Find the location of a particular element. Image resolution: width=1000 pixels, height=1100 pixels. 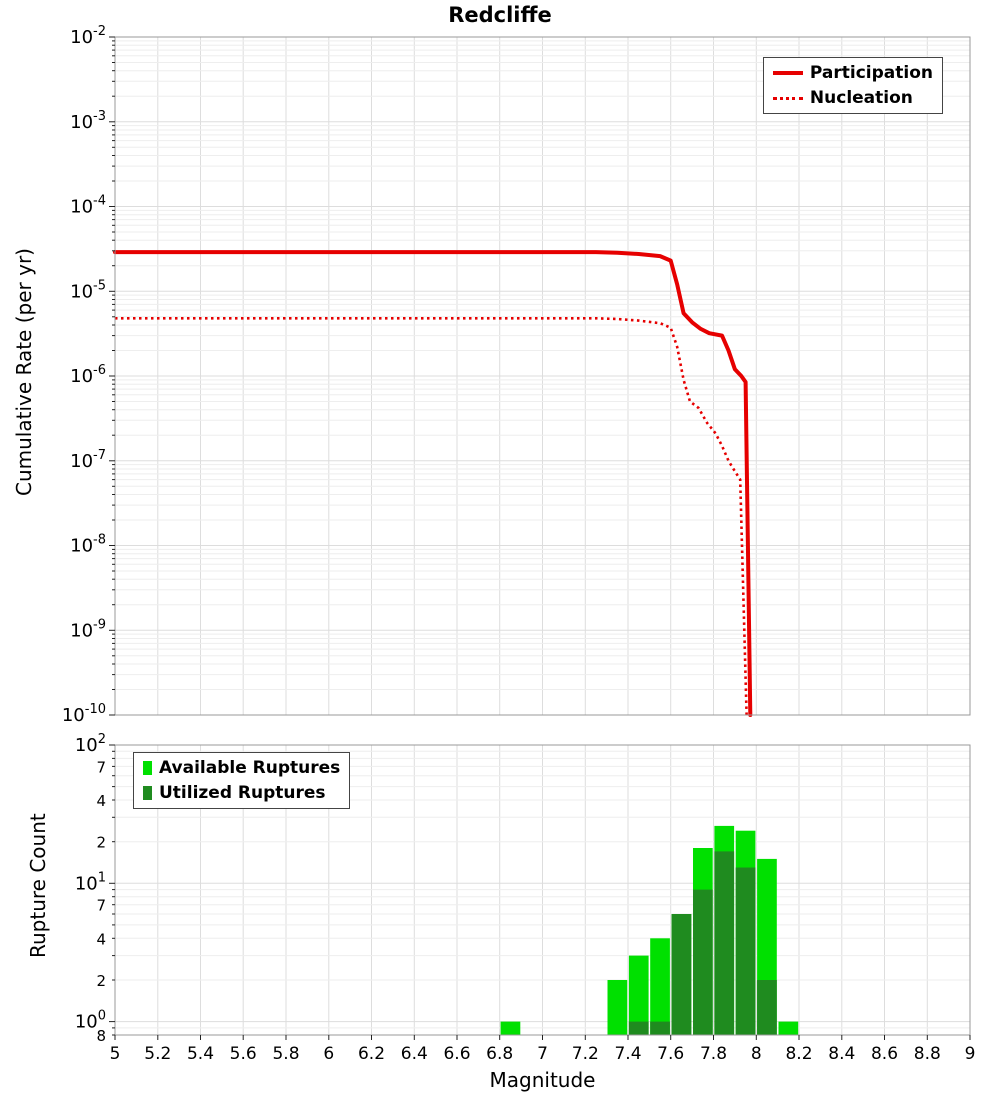

x-tick-label: 8.8 is located at coordinates (927, 1054).